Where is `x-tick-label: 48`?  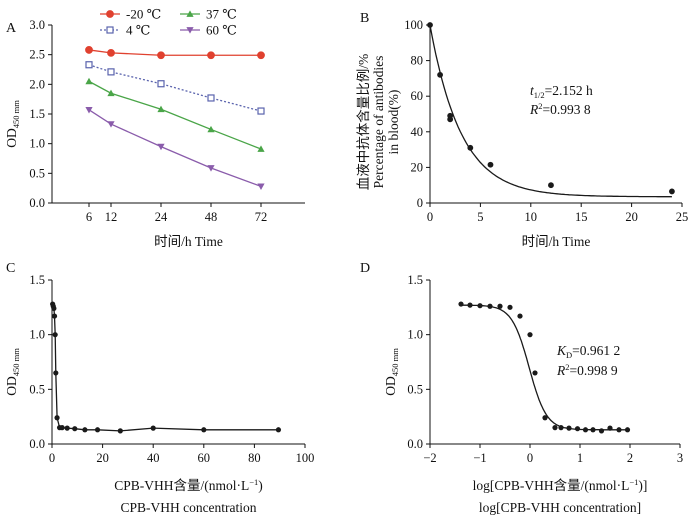 x-tick-label: 48 is located at coordinates (211, 217).